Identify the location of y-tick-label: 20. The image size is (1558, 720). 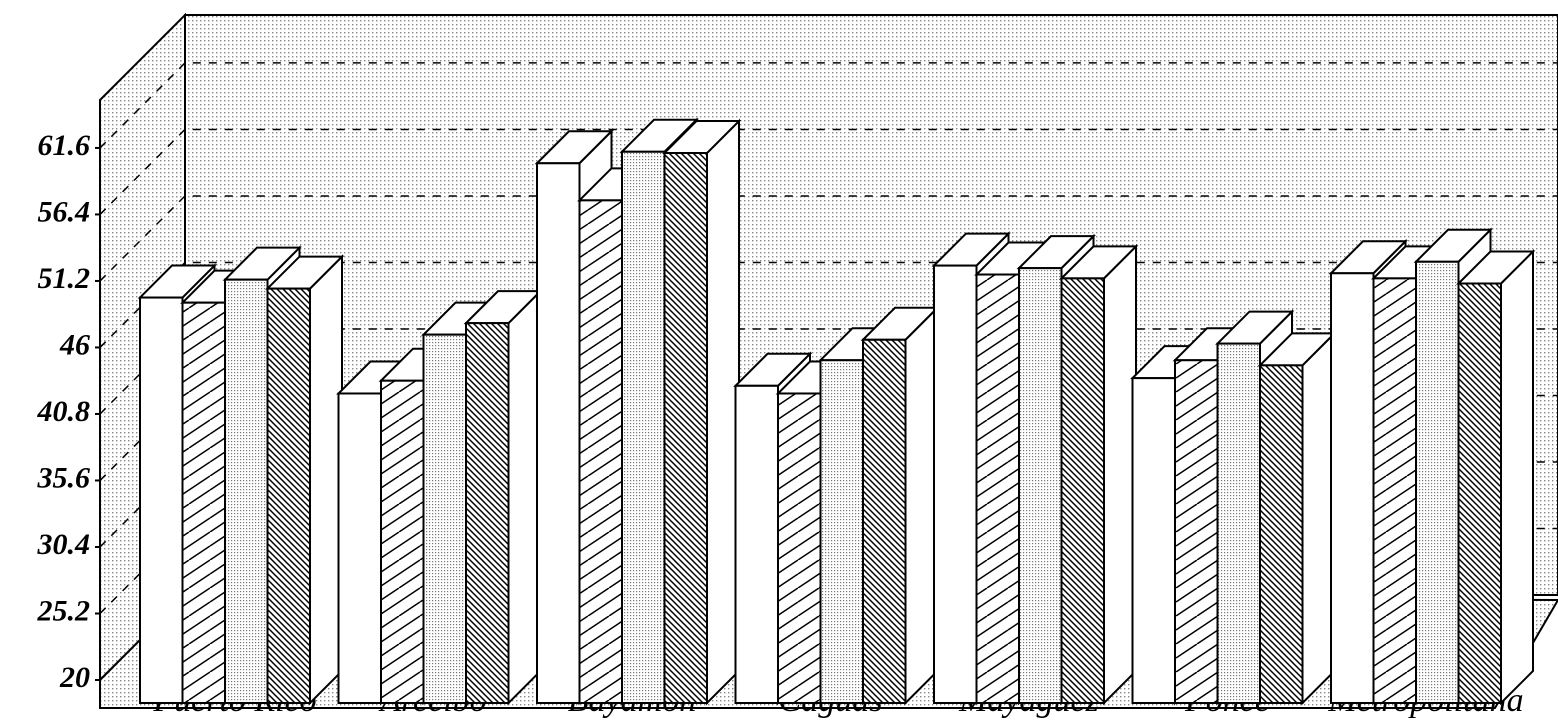
(74, 677).